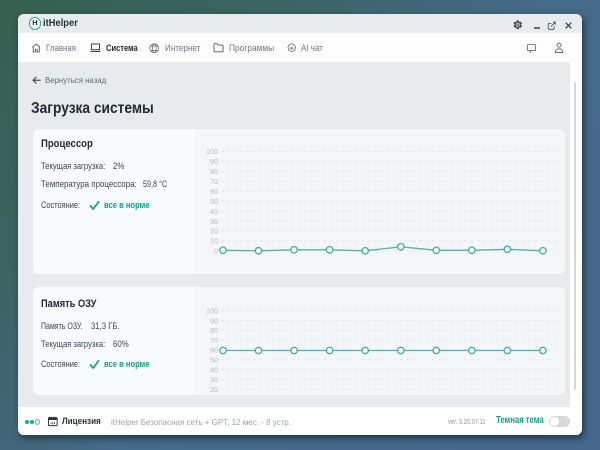 This screenshot has height=450, width=600. Describe the element at coordinates (214, 241) in the screenshot. I see `svg-text: 10` at that location.